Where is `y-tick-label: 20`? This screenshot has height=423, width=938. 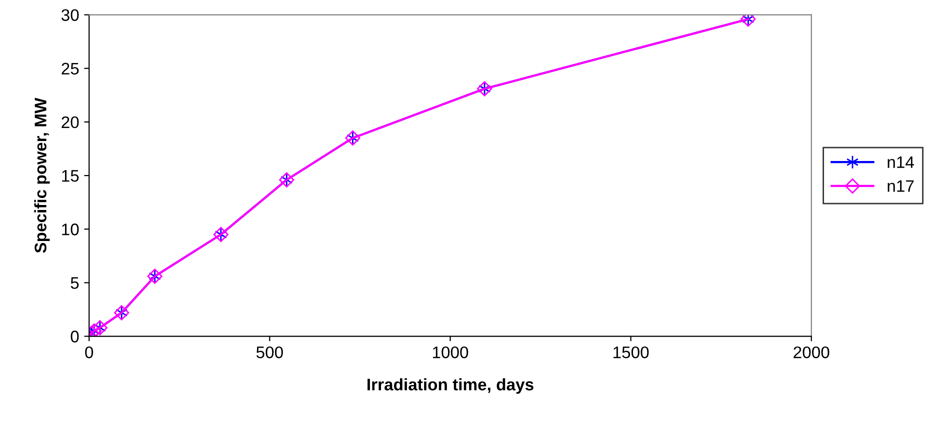 y-tick-label: 20 is located at coordinates (70, 122).